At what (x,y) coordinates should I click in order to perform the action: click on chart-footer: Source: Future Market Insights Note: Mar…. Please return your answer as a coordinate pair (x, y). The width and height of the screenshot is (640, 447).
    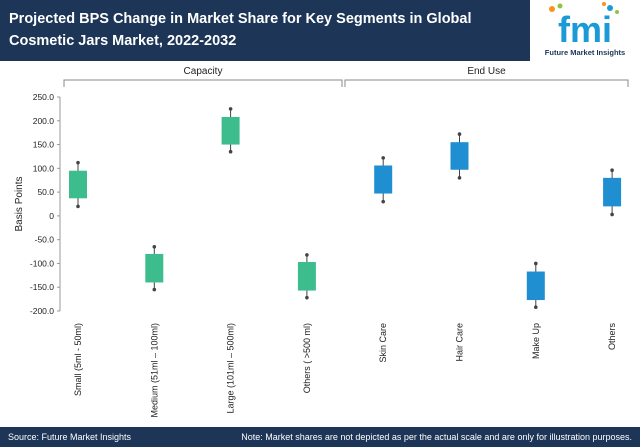
    Looking at the image, I should click on (320, 437).